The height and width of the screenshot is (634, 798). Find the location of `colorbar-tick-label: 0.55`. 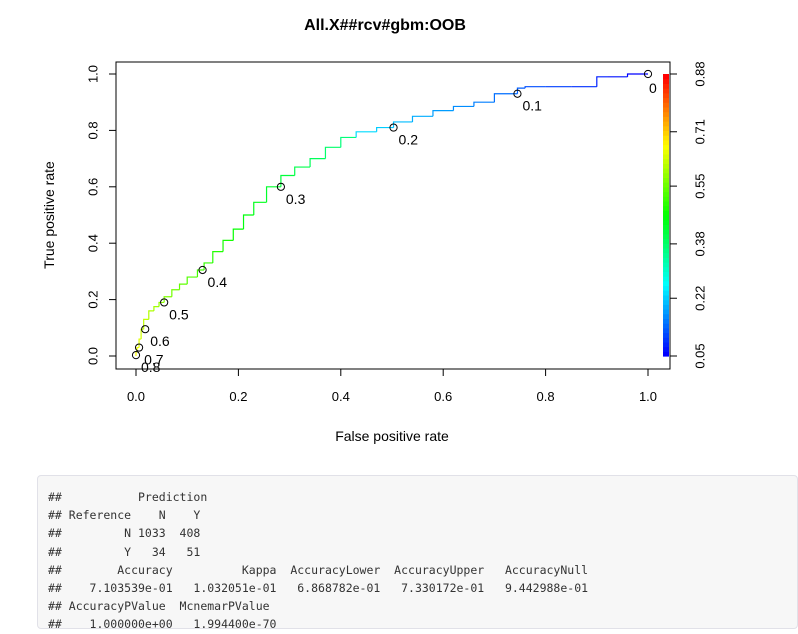

colorbar-tick-label: 0.55 is located at coordinates (699, 185).